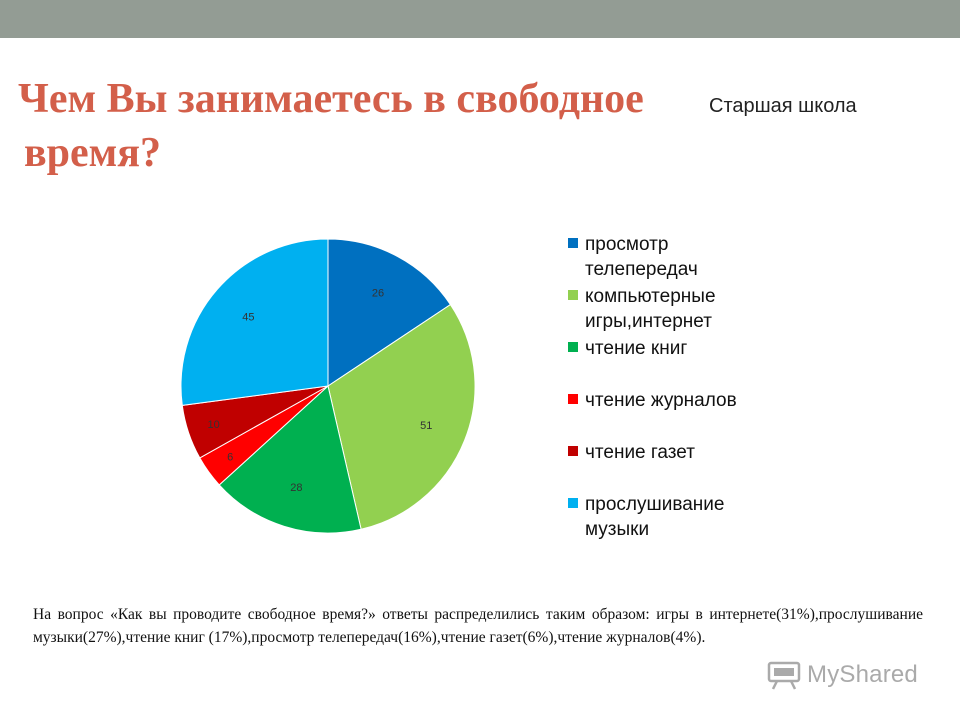 Image resolution: width=960 pixels, height=720 pixels. What do you see at coordinates (698, 348) in the screenshot?
I see `legend-item-books: чтение книг` at bounding box center [698, 348].